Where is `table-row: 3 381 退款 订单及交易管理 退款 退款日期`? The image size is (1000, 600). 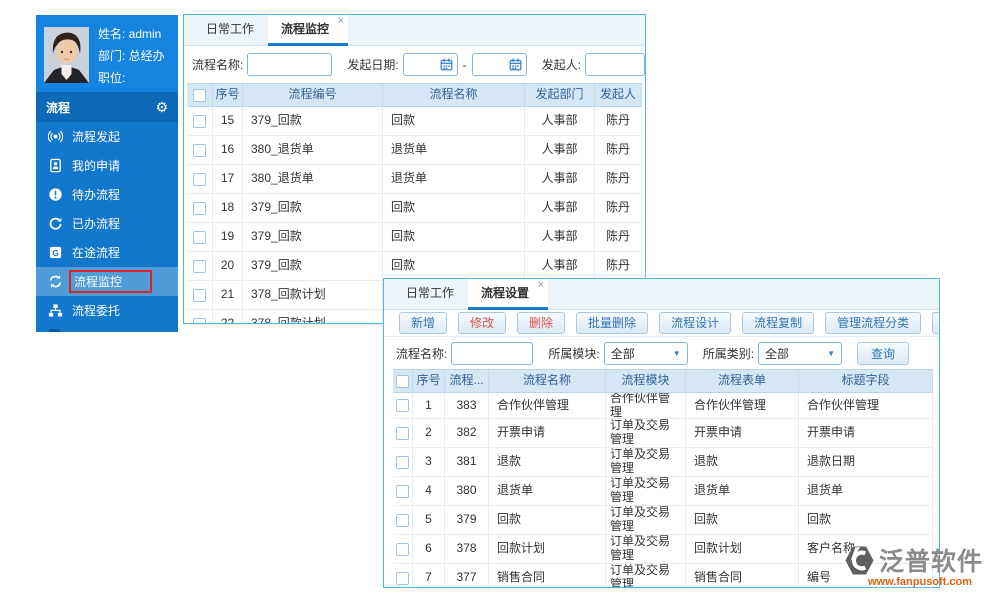 table-row: 3 381 退款 订单及交易管理 退款 退款日期 is located at coordinates (663, 462).